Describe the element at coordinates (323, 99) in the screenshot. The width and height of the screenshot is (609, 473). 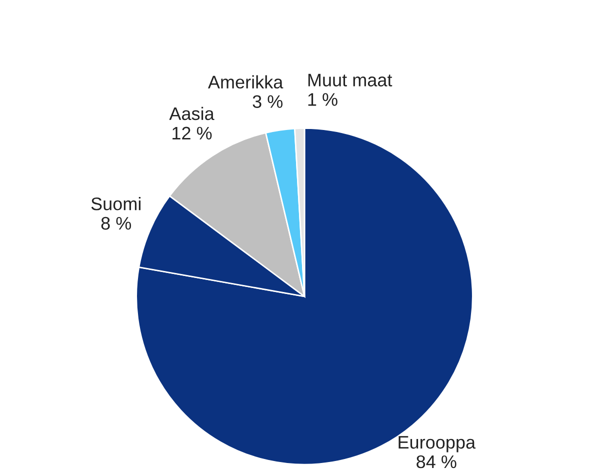
I see `data-label: 1 %` at that location.